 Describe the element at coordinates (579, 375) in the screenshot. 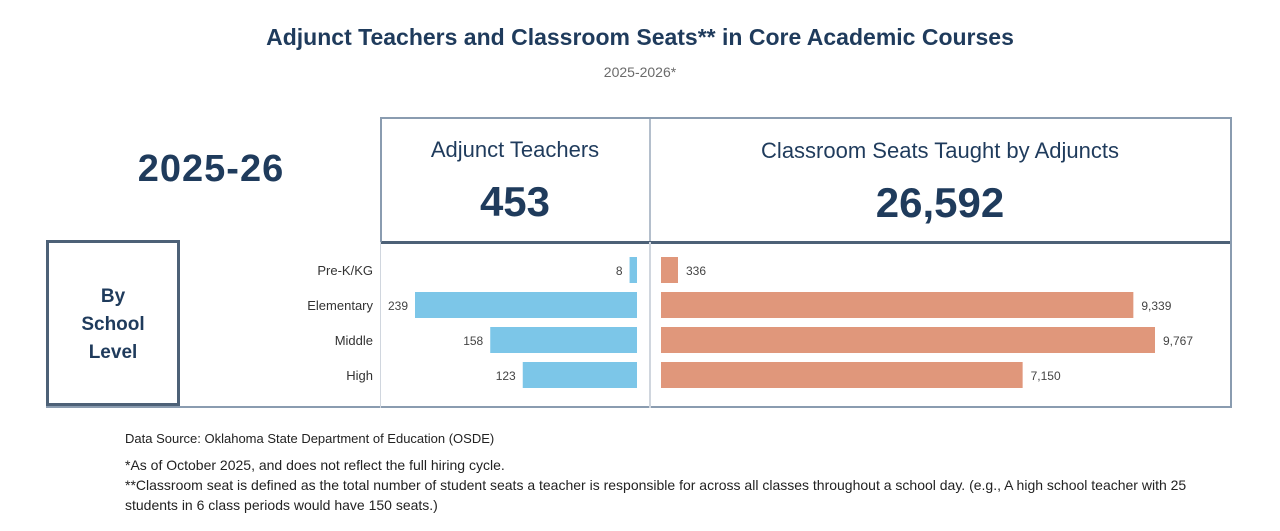

I see `teachers-bar-high` at that location.